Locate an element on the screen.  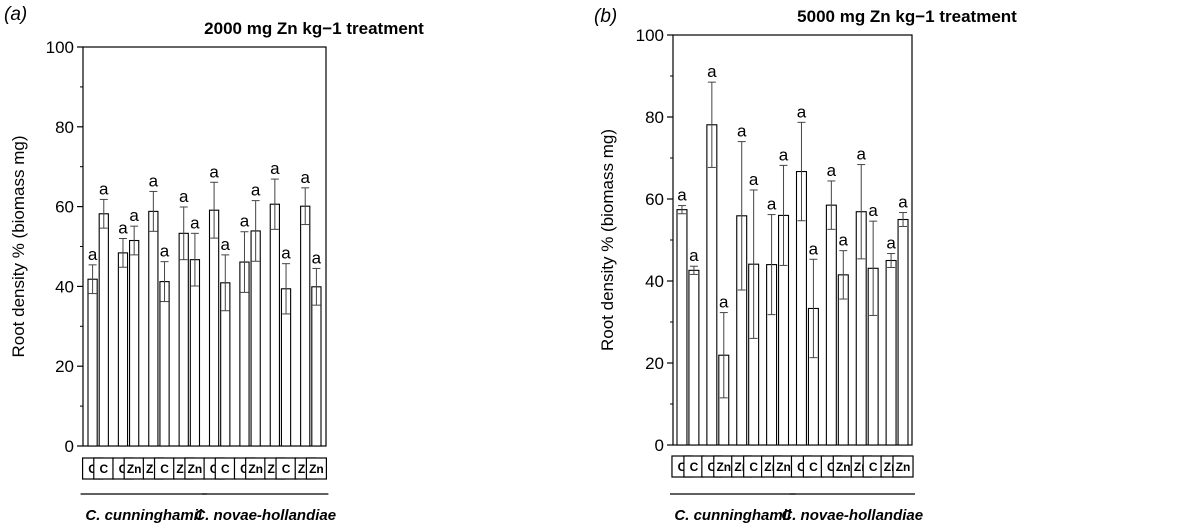
y-axis-label: Root density % (biomass mg) is located at coordinates (18, 246).